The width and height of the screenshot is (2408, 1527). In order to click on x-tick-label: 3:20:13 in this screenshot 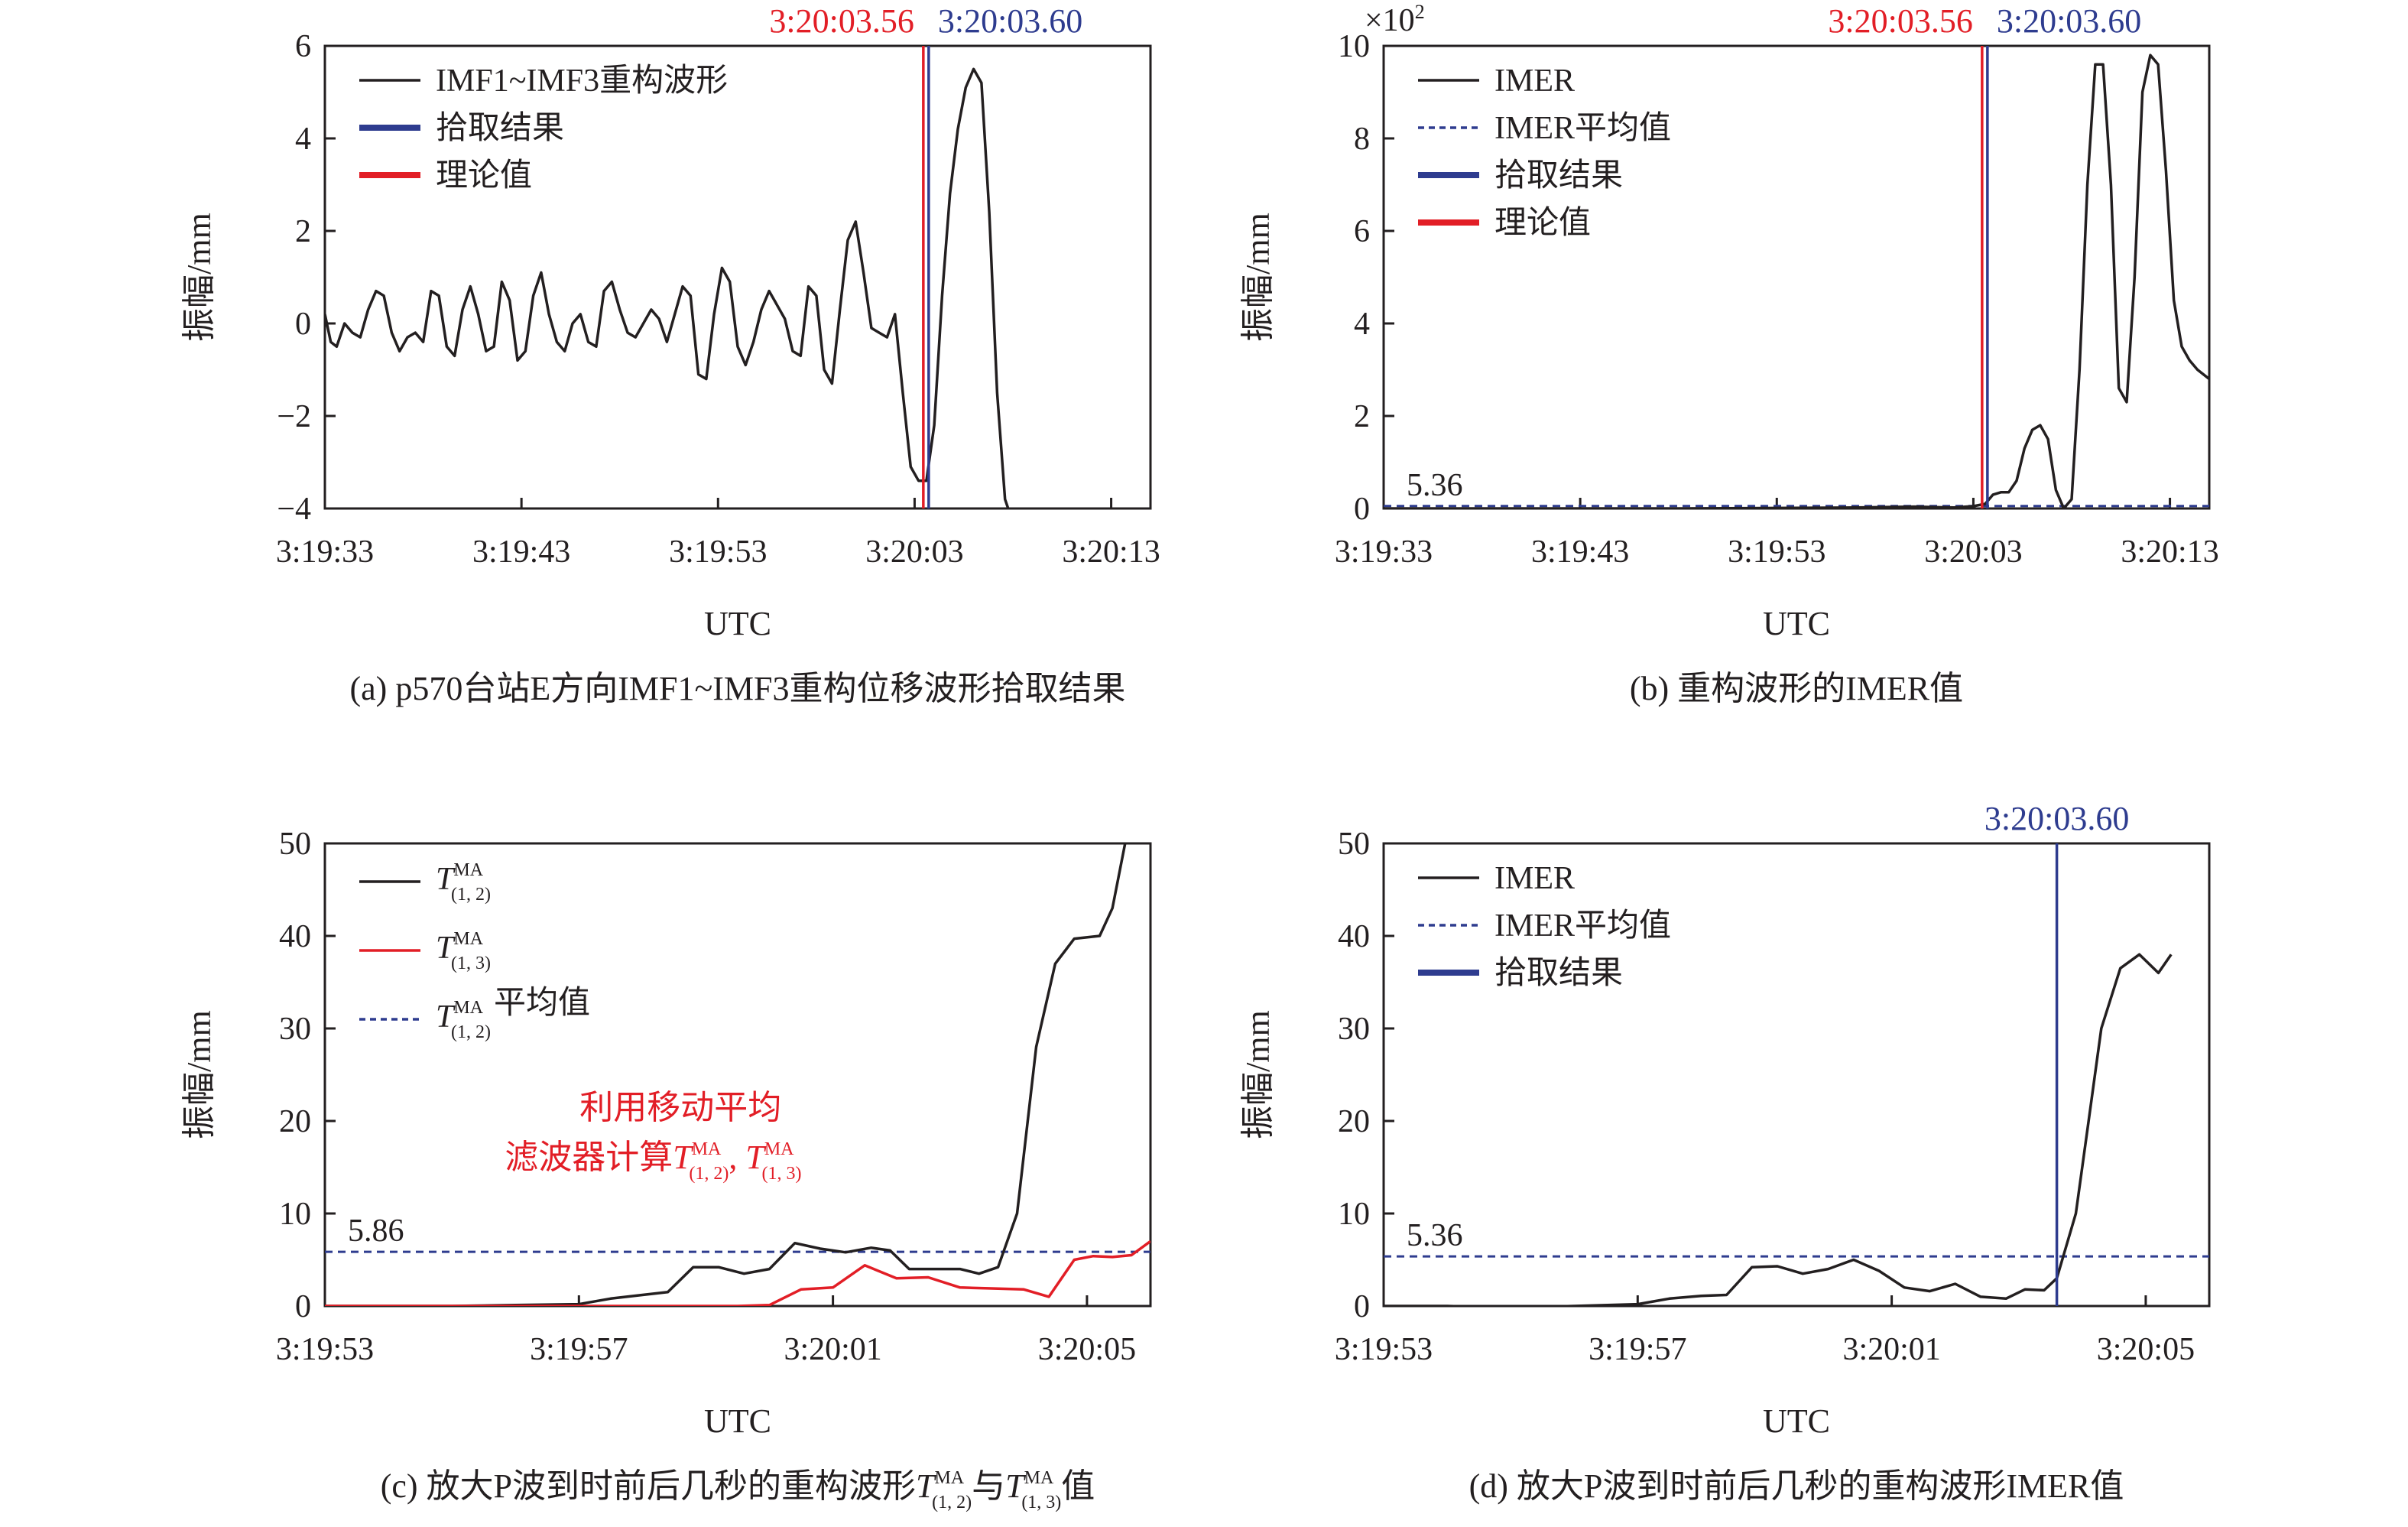, I will do `click(1111, 552)`.